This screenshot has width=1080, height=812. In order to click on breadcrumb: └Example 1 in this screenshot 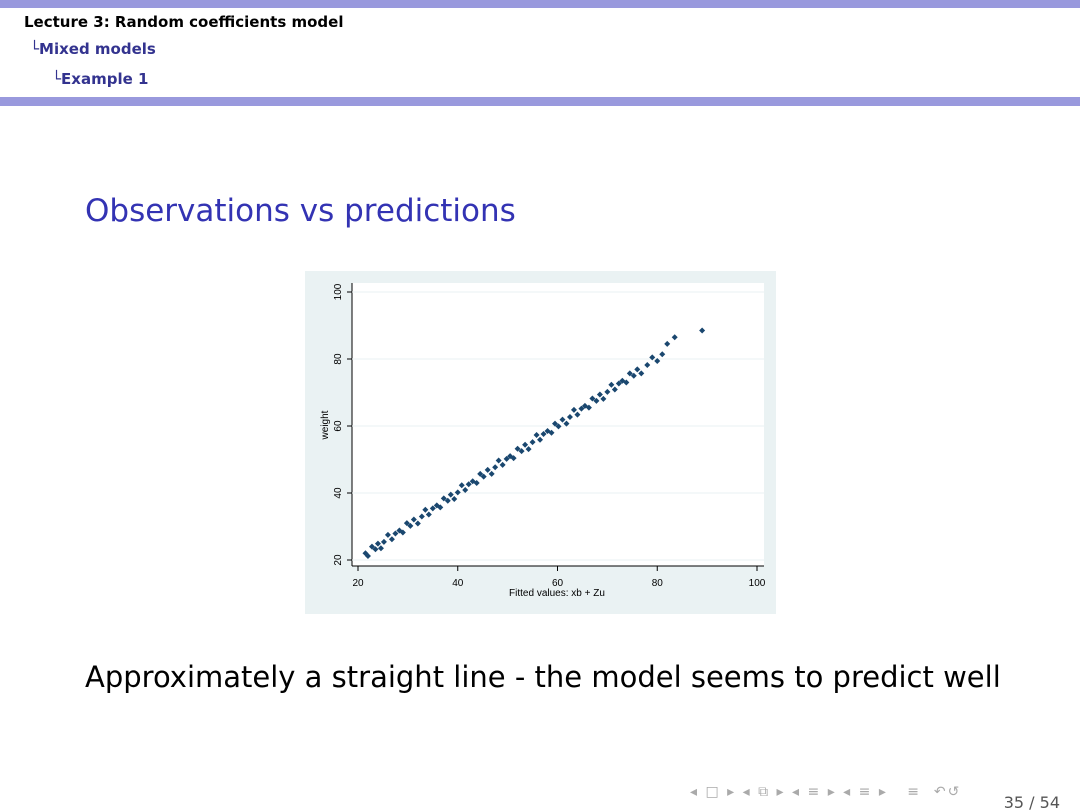, I will do `click(100, 79)`.